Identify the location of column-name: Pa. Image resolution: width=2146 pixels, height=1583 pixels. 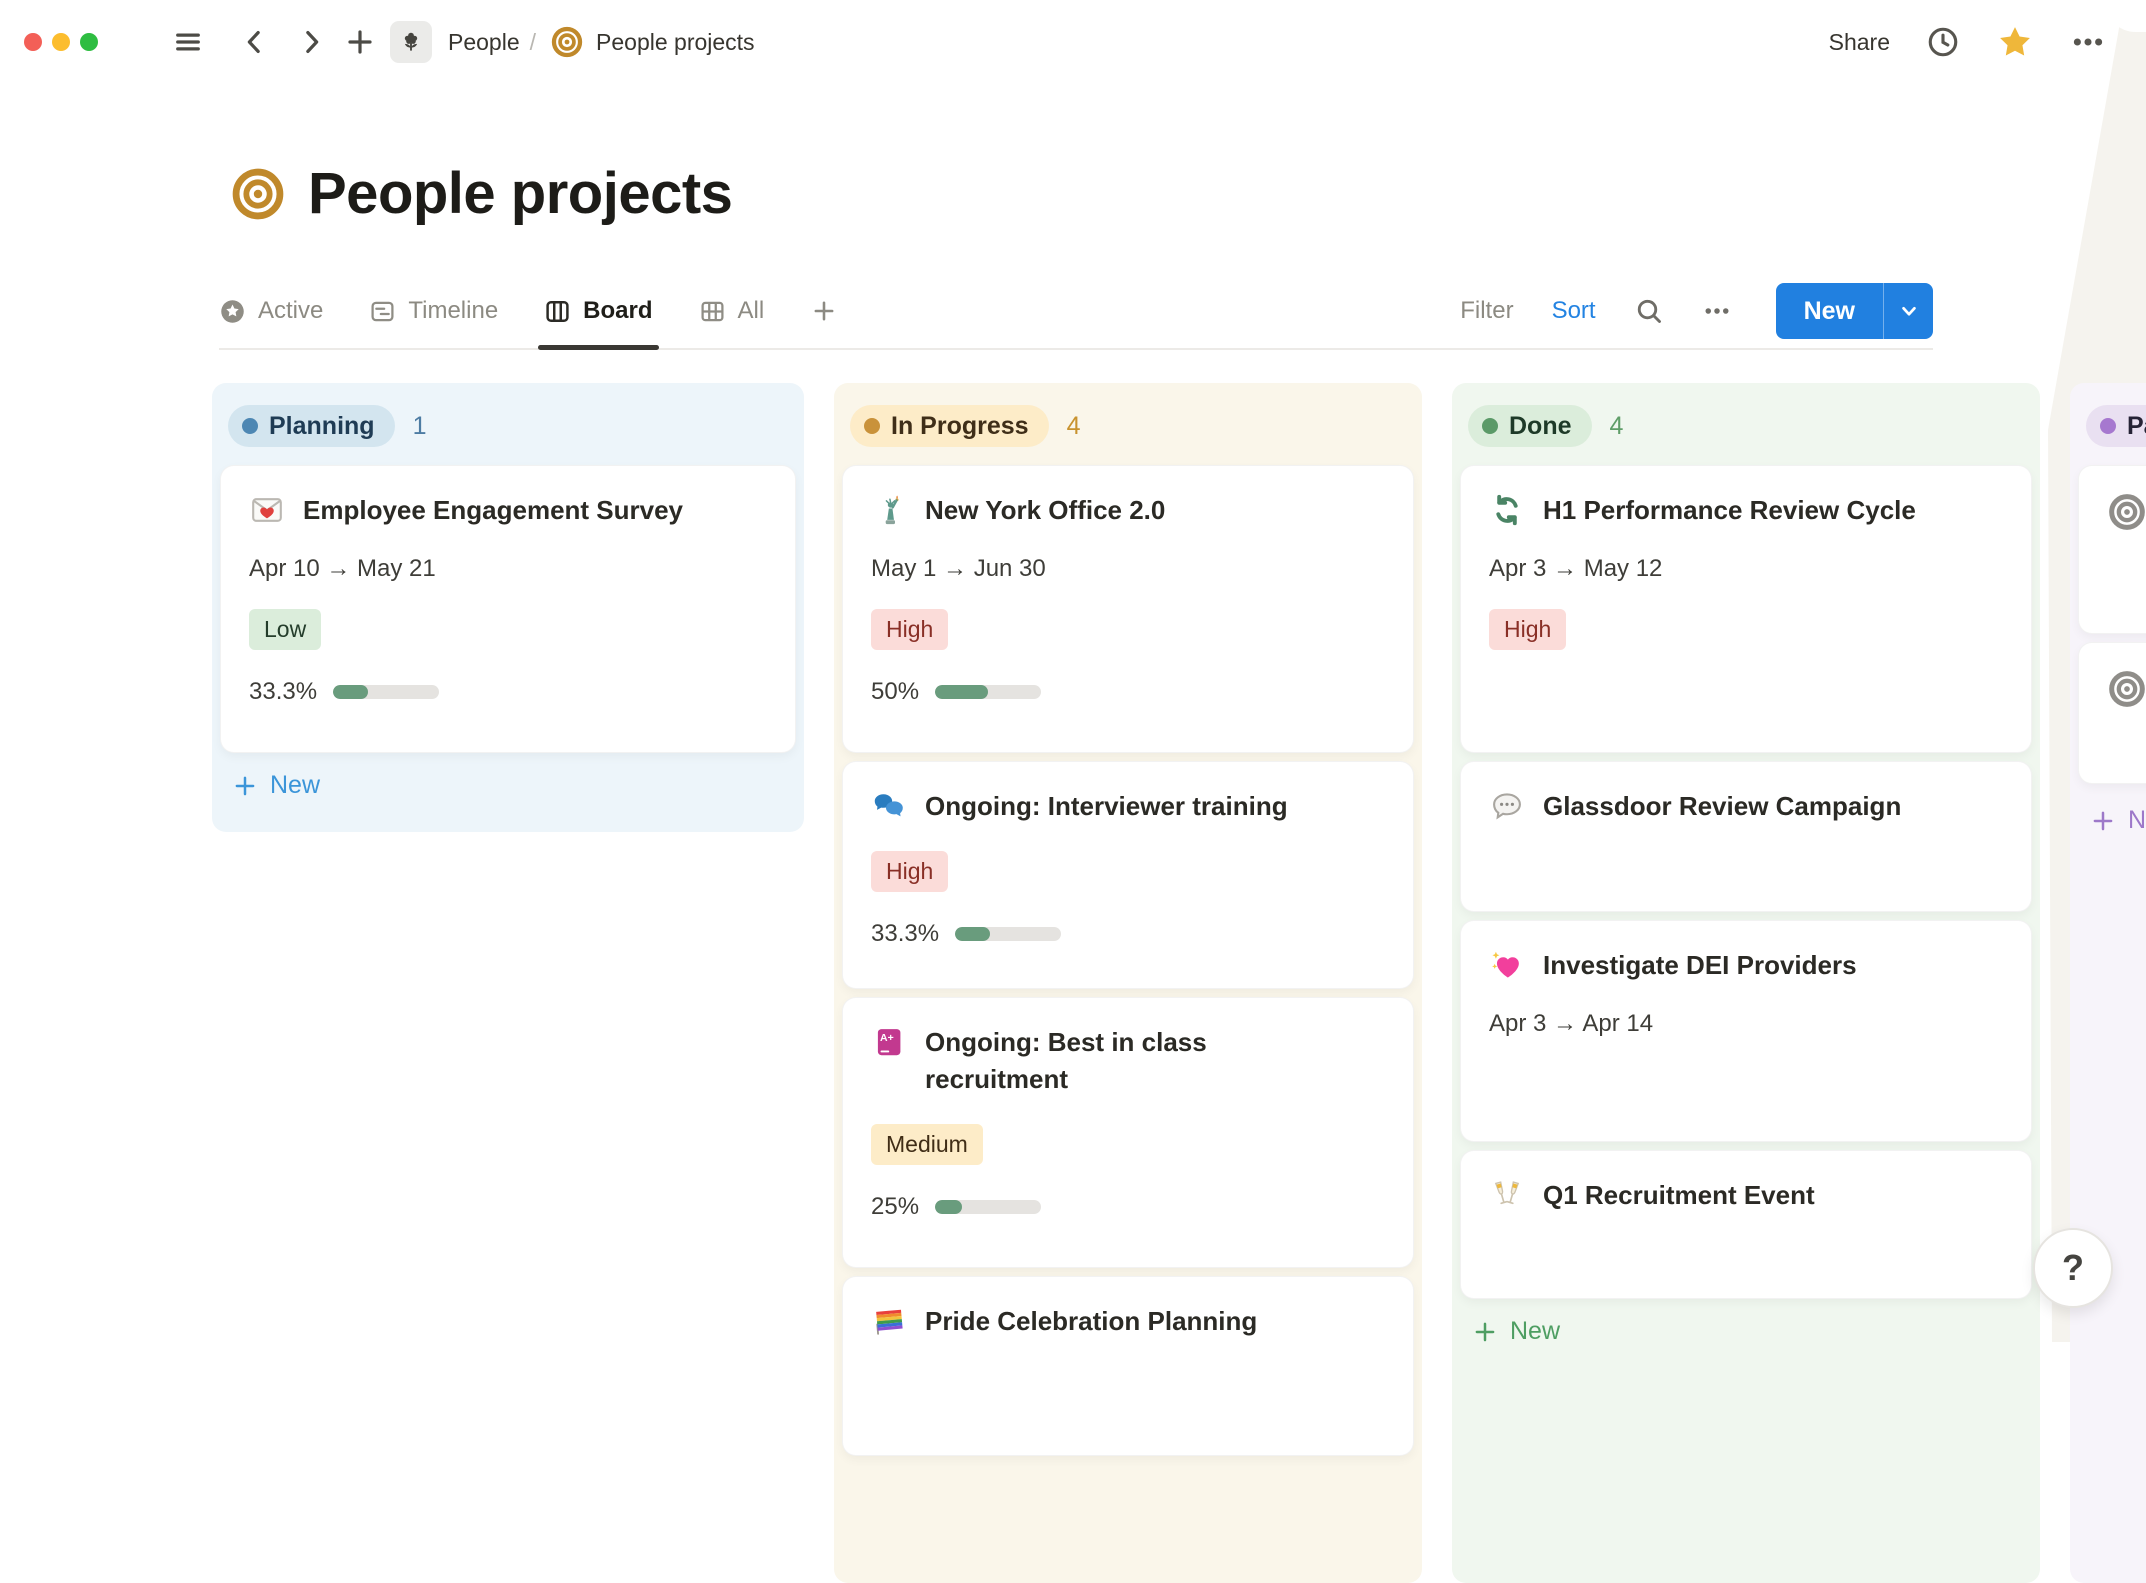
(2136, 425).